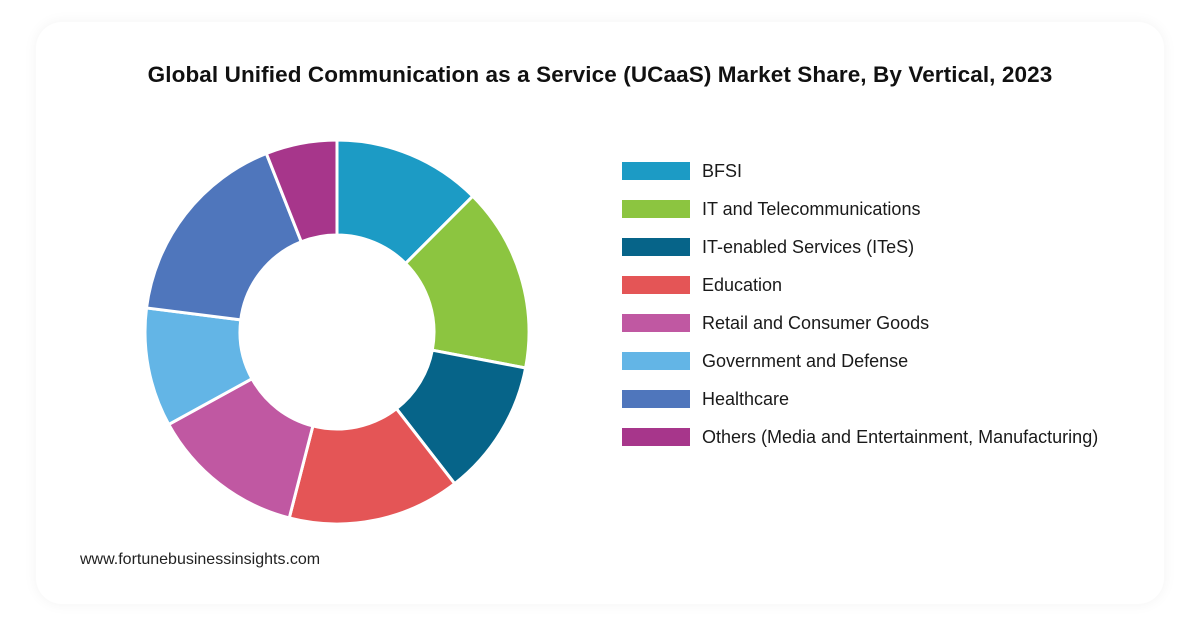 The height and width of the screenshot is (630, 1200). Describe the element at coordinates (742, 284) in the screenshot. I see `legend-label: Education` at that location.